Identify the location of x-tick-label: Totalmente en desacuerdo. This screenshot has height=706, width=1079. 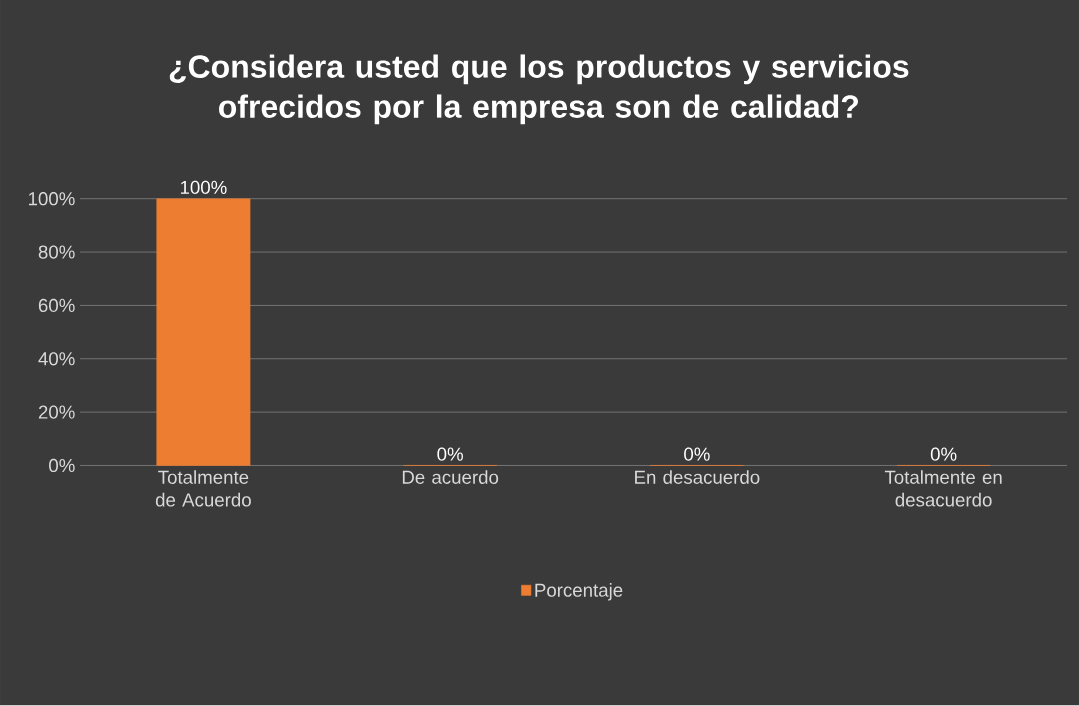
(943, 488).